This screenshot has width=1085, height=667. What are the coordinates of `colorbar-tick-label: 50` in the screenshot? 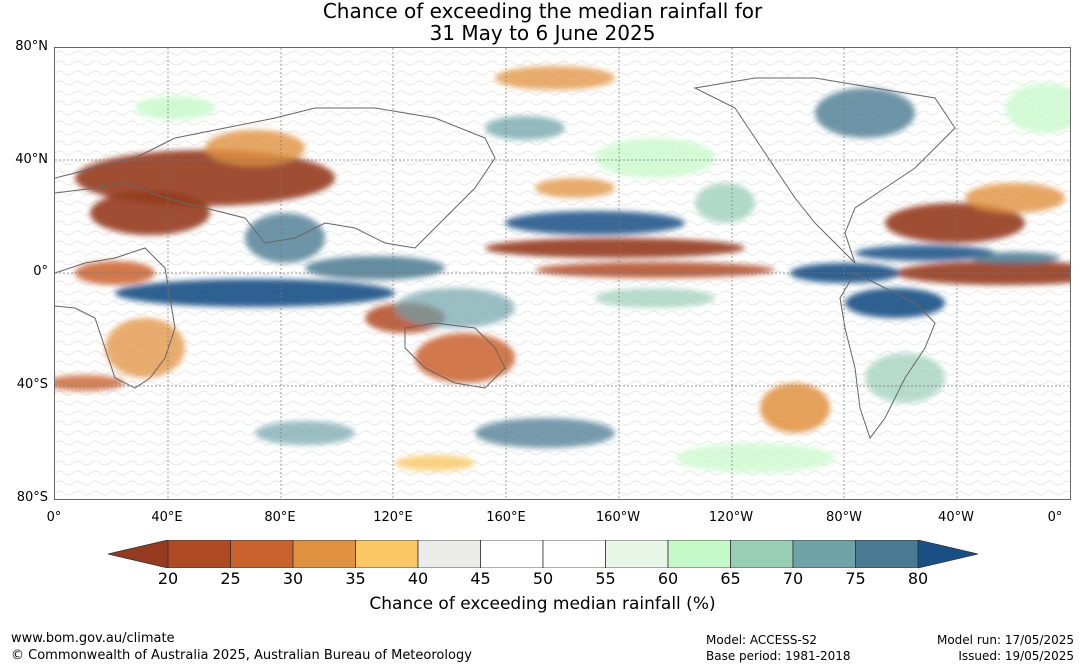 It's located at (543, 578).